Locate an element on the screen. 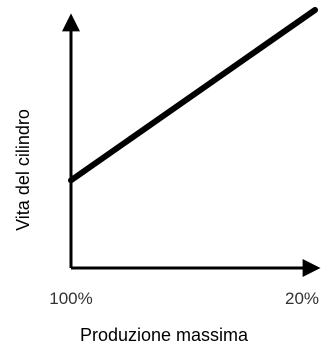 The image size is (328, 352). x-axis-label: Produzione massima is located at coordinates (164, 335).